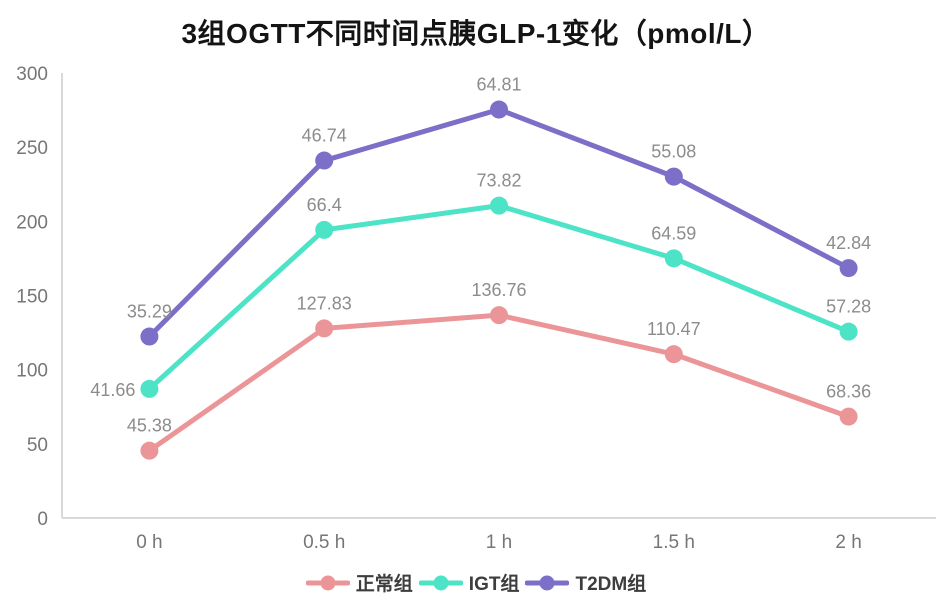 The image size is (952, 604). I want to click on data-point-正常组-3, so click(673, 354).